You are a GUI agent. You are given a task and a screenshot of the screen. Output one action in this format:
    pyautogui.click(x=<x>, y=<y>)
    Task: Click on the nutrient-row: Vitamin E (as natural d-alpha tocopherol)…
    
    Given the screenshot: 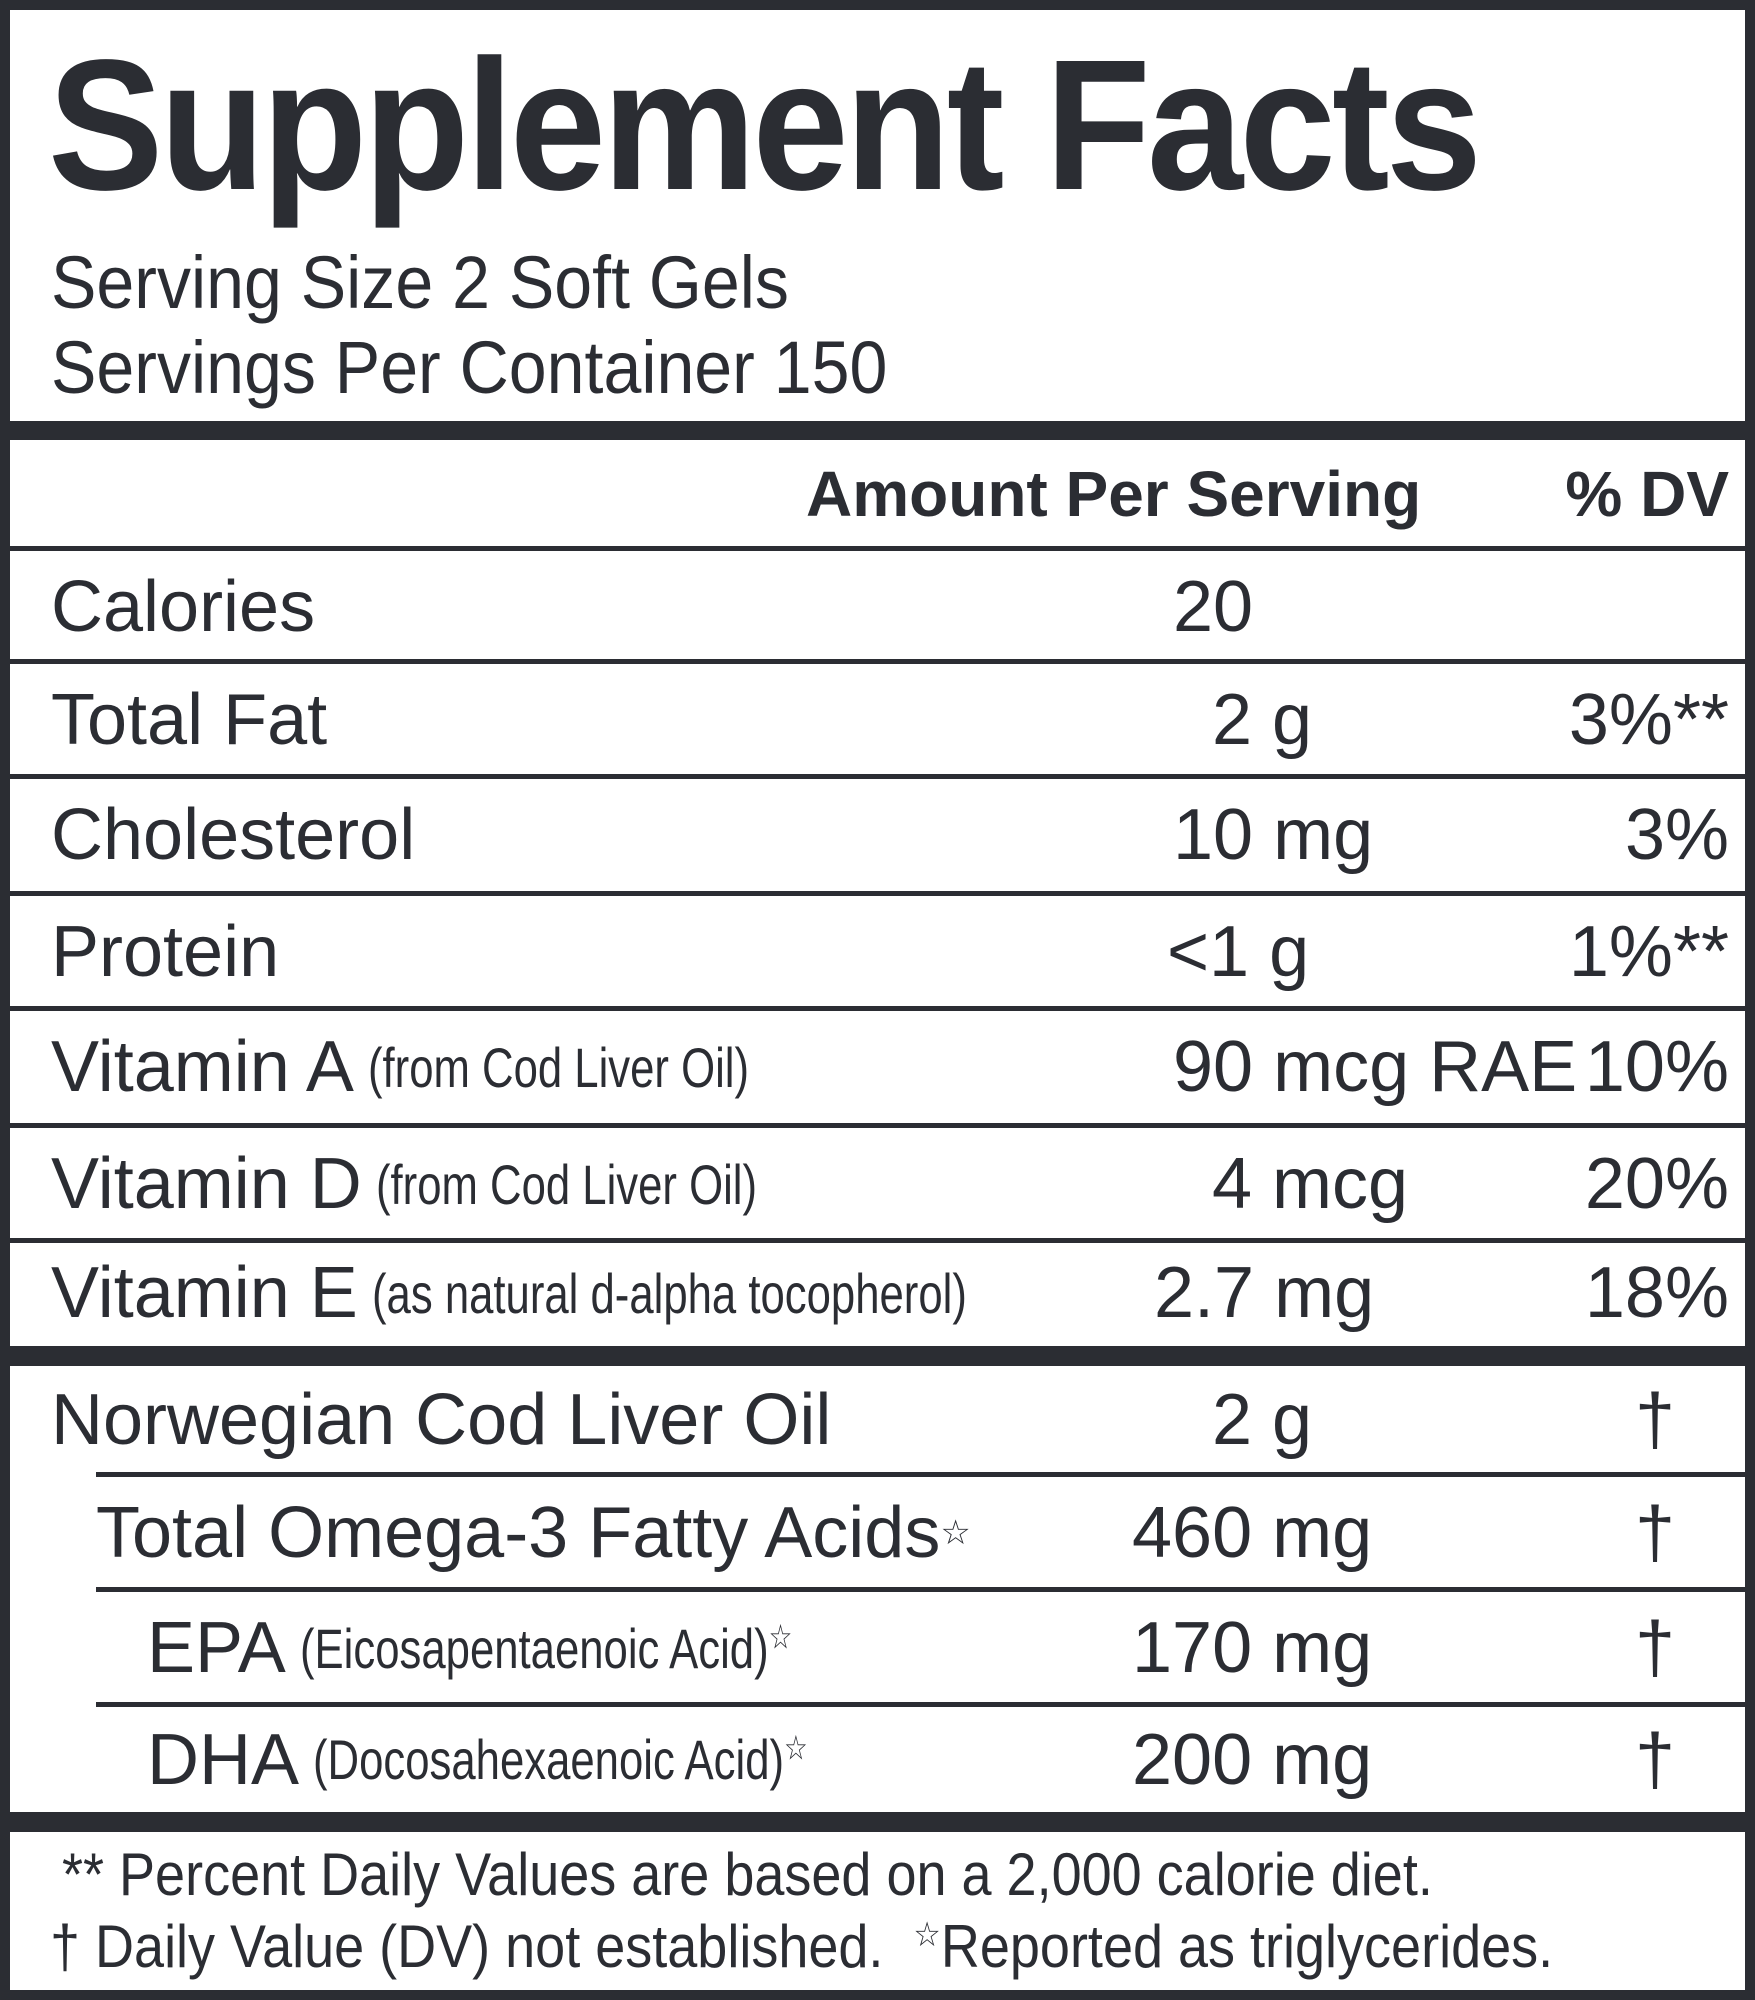 What is the action you would take?
    pyautogui.click(x=877, y=1293)
    